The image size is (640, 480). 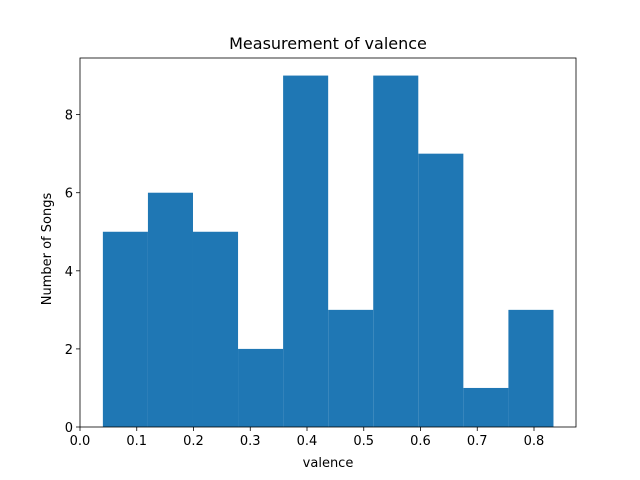 What do you see at coordinates (69, 428) in the screenshot?
I see `y-tick-label: 0` at bounding box center [69, 428].